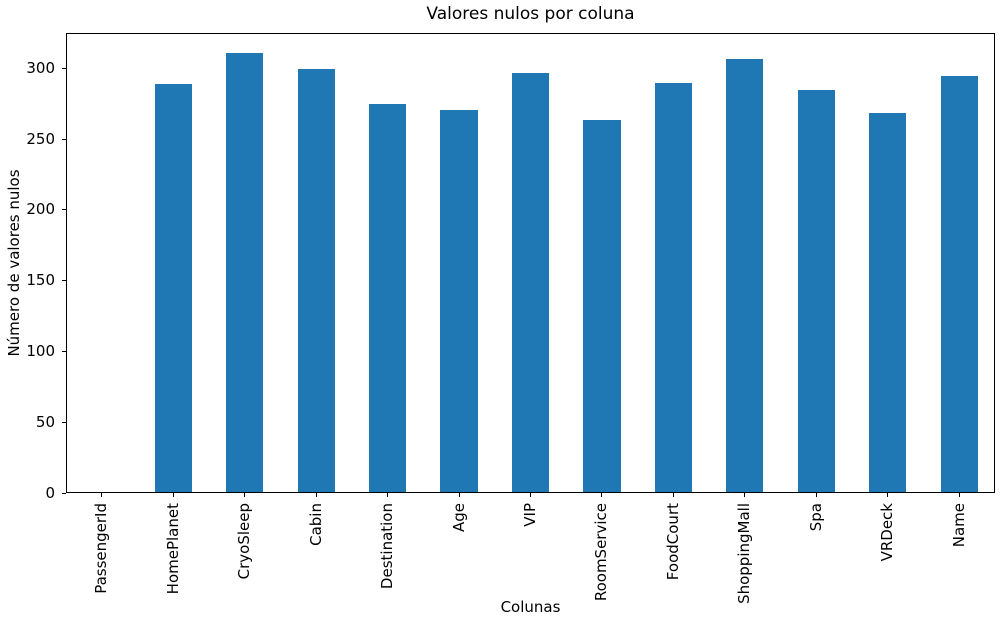 Image resolution: width=1005 pixels, height=627 pixels. Describe the element at coordinates (673, 287) in the screenshot. I see `bar-FoodCourt` at that location.